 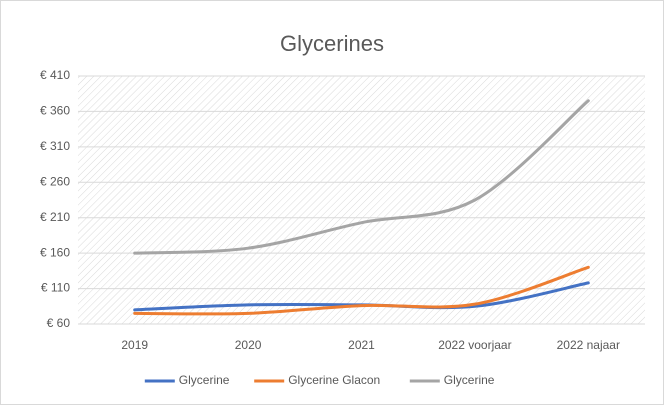 I want to click on y-tick-label: € 310, so click(x=55, y=146).